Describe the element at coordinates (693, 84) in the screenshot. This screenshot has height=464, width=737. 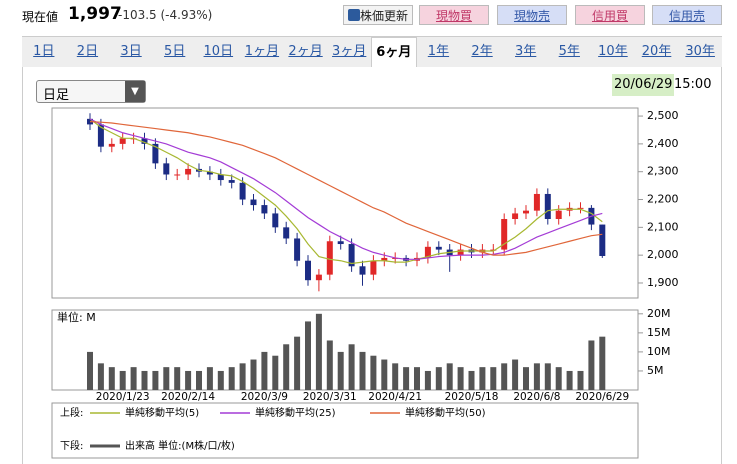
I see `time: 15:00` at that location.